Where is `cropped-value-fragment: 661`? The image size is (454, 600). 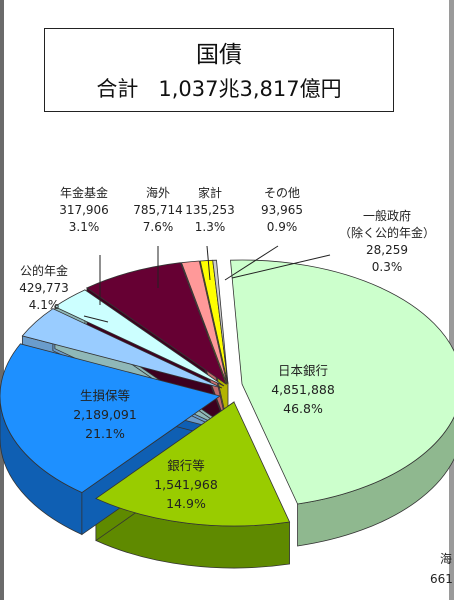 cropped-value-fragment: 661 is located at coordinates (441, 579).